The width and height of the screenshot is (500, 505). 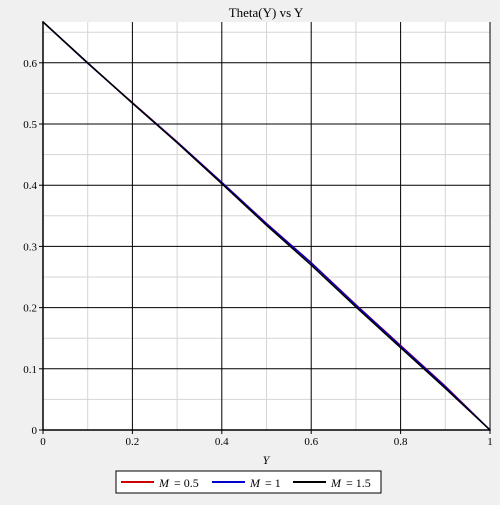 I want to click on legend-symbol-m-1: M, so click(x=255, y=483).